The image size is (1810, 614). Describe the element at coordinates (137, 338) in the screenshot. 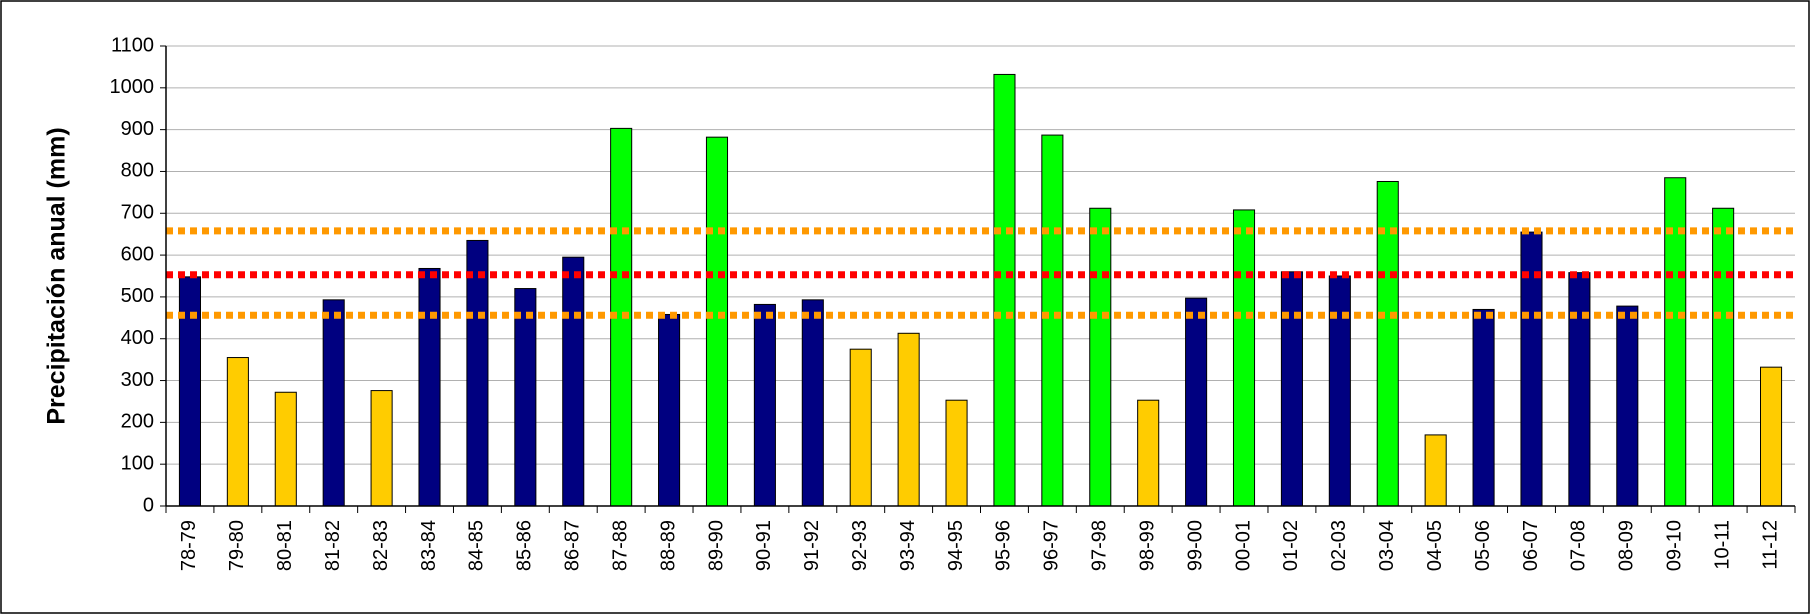

I see `y-tick-label: 400` at that location.